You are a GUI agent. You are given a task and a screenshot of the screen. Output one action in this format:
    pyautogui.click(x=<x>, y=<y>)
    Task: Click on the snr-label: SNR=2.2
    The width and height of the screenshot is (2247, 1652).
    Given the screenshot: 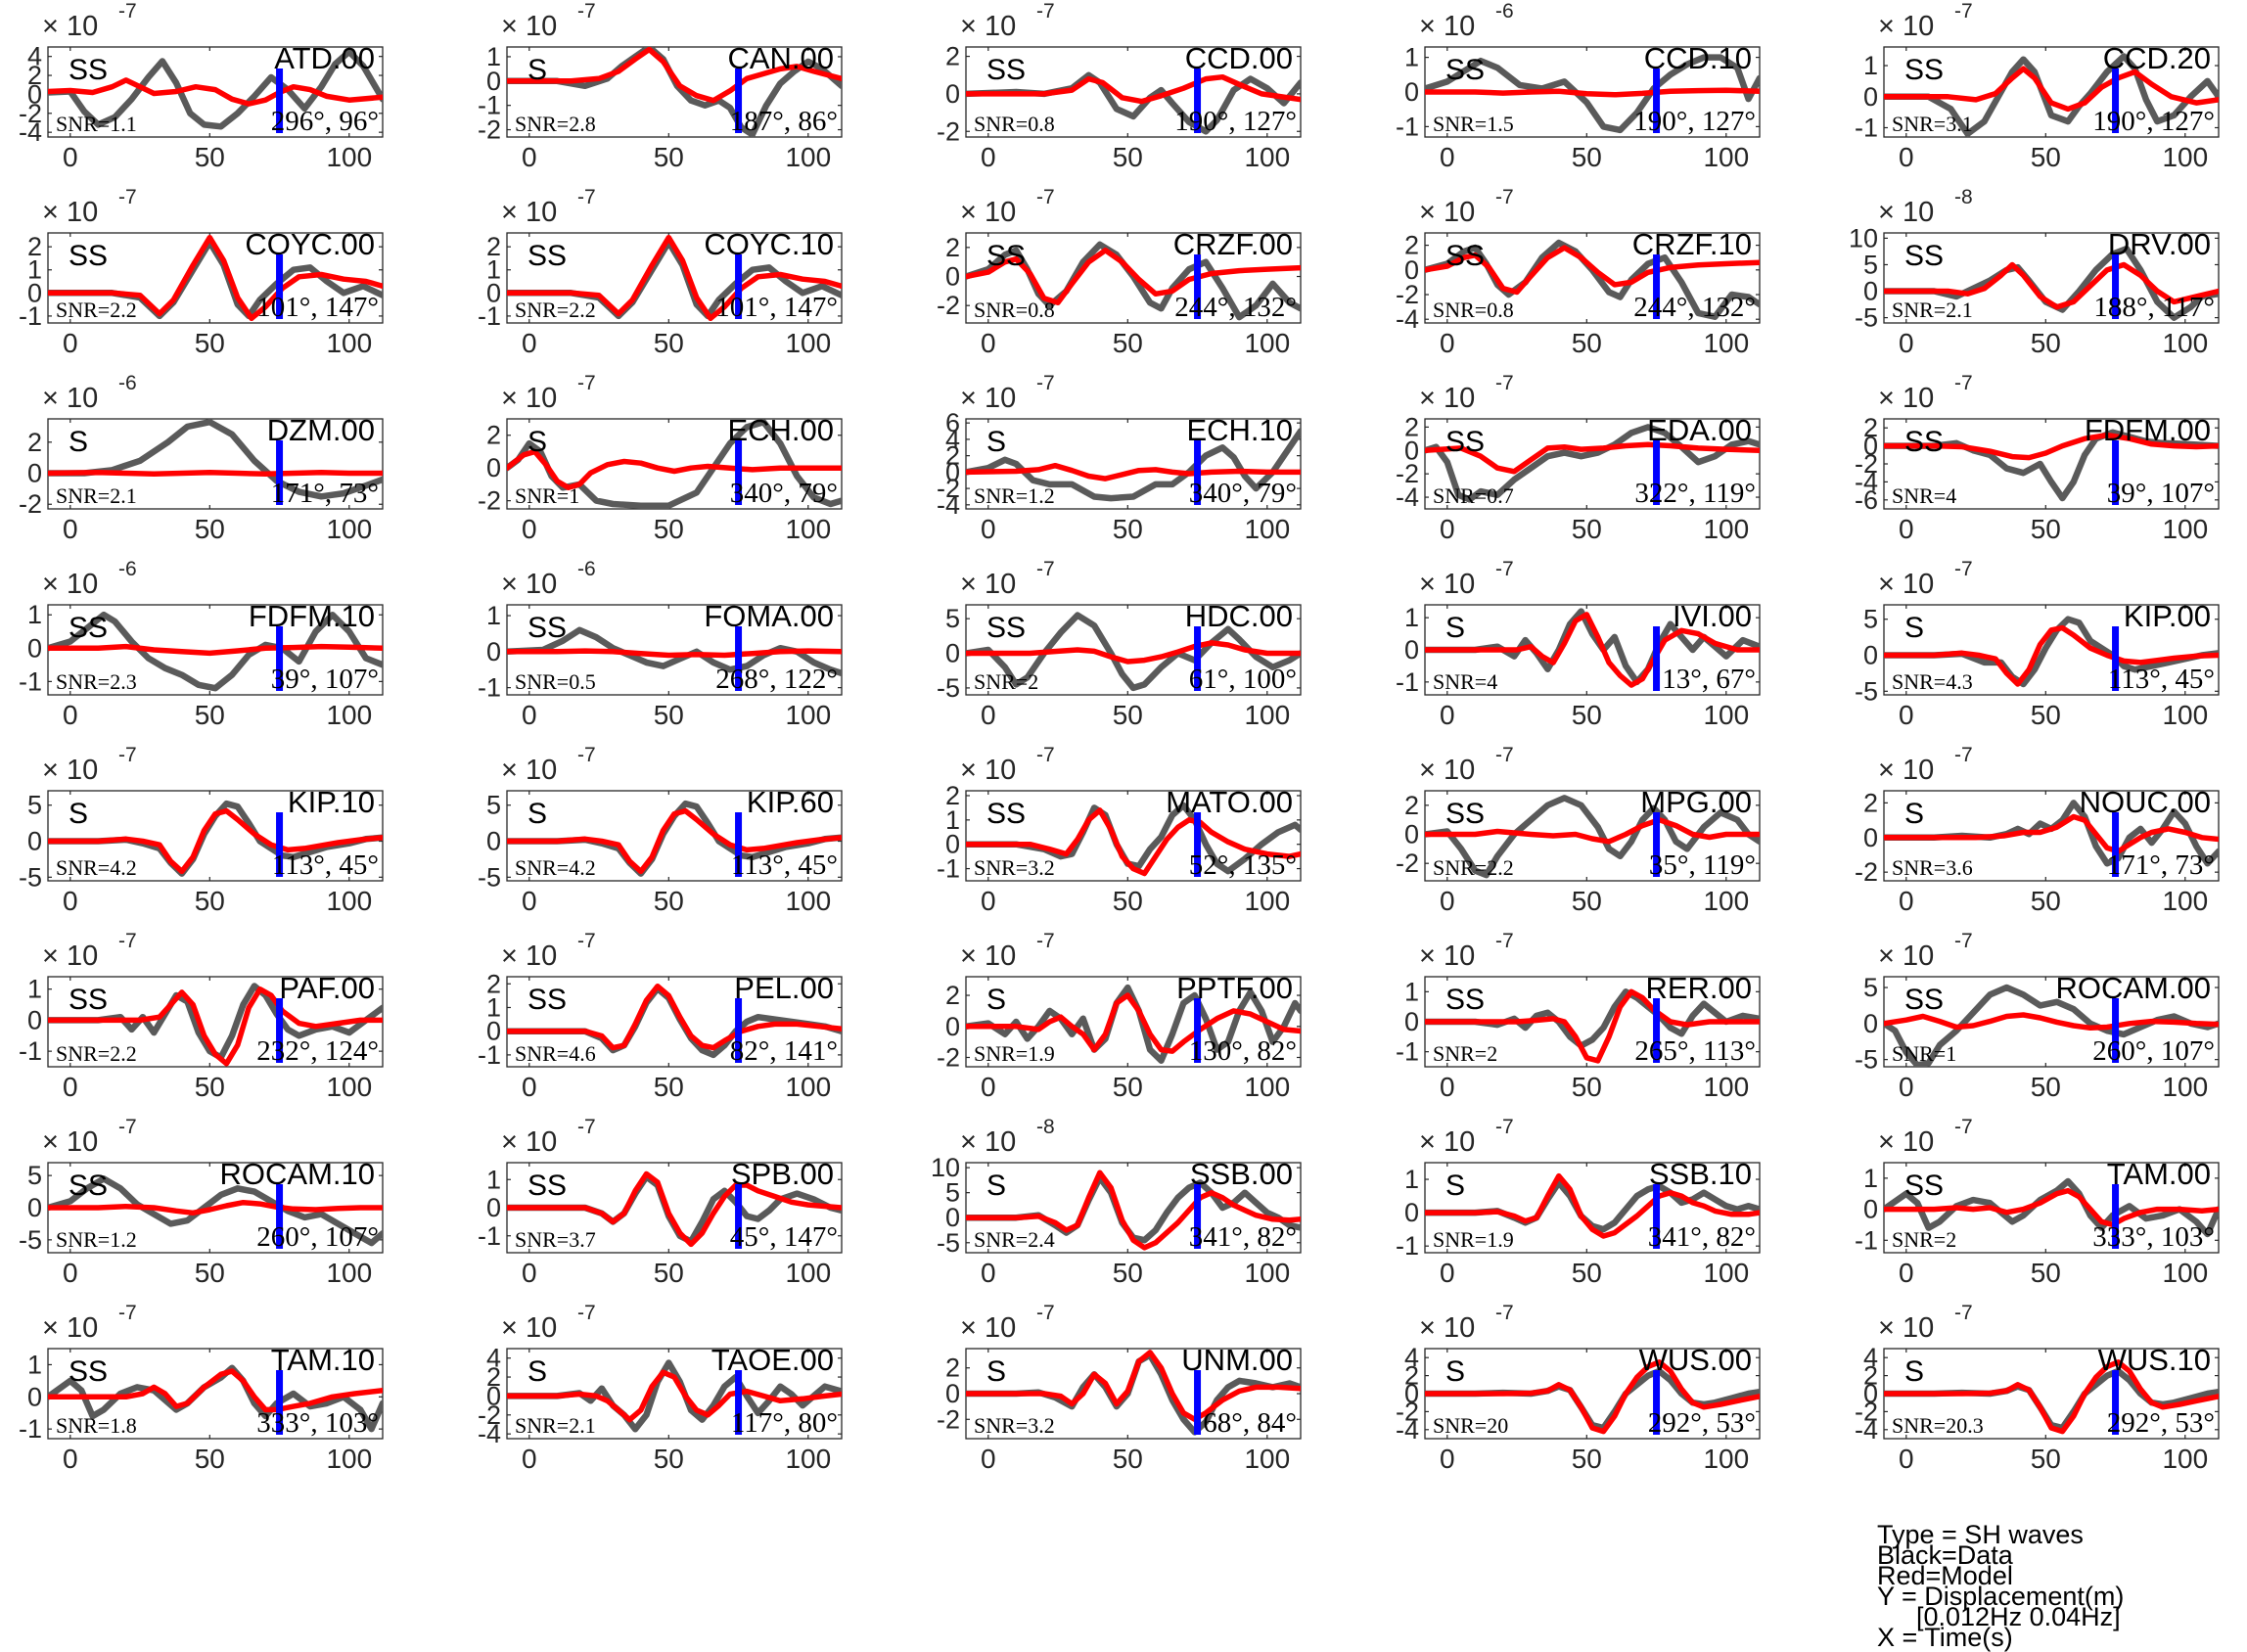 What is the action you would take?
    pyautogui.click(x=1473, y=867)
    